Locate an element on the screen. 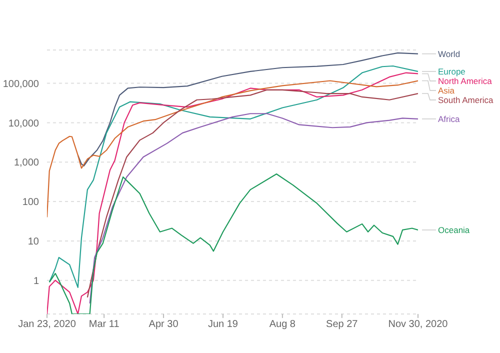 The width and height of the screenshot is (500, 353). x-tick-label: Sep 27 is located at coordinates (342, 324).